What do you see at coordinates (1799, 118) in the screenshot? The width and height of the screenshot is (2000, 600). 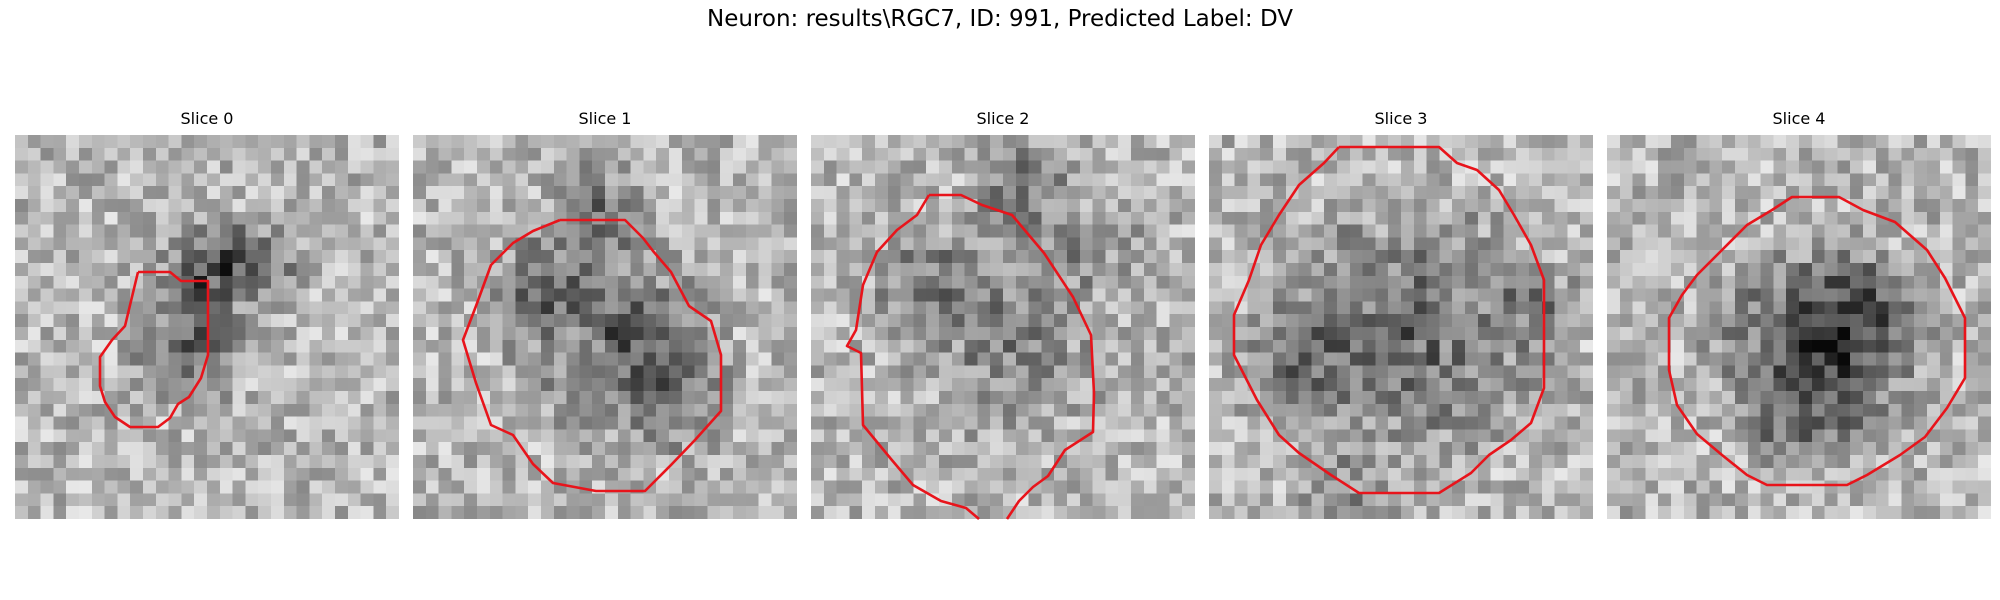 I see `slice-title: Slice 4` at bounding box center [1799, 118].